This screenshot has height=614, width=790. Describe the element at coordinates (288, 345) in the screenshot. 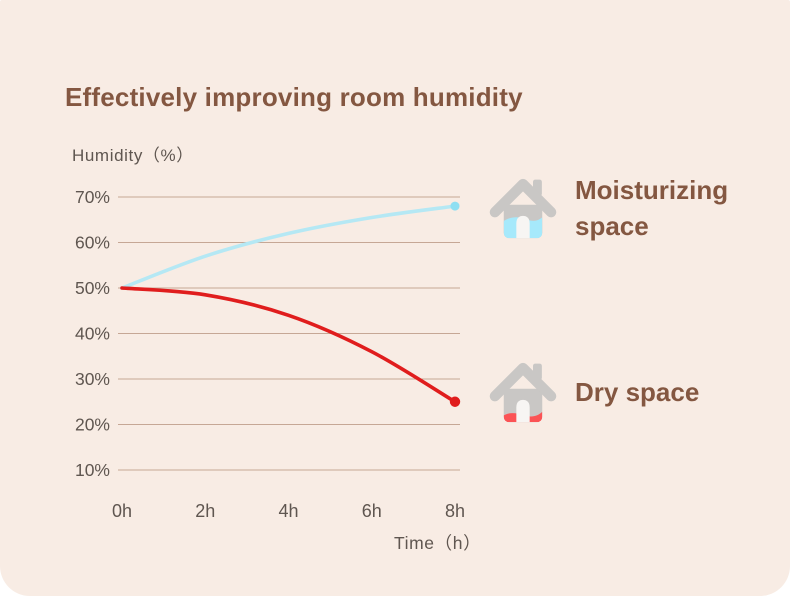

I see `series-line-dry-space` at that location.